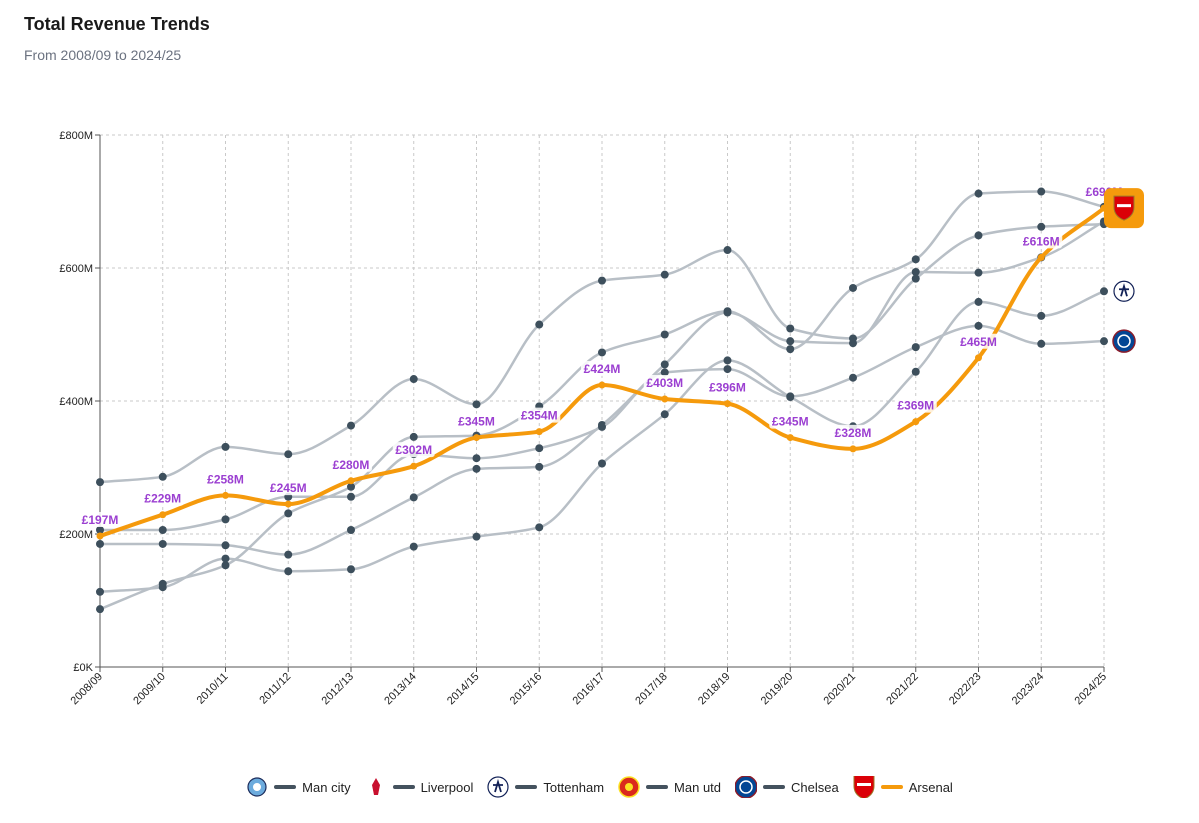 This screenshot has width=1199, height=823. Describe the element at coordinates (117, 24) in the screenshot. I see `chart-title: Total Revenue Trends` at that location.